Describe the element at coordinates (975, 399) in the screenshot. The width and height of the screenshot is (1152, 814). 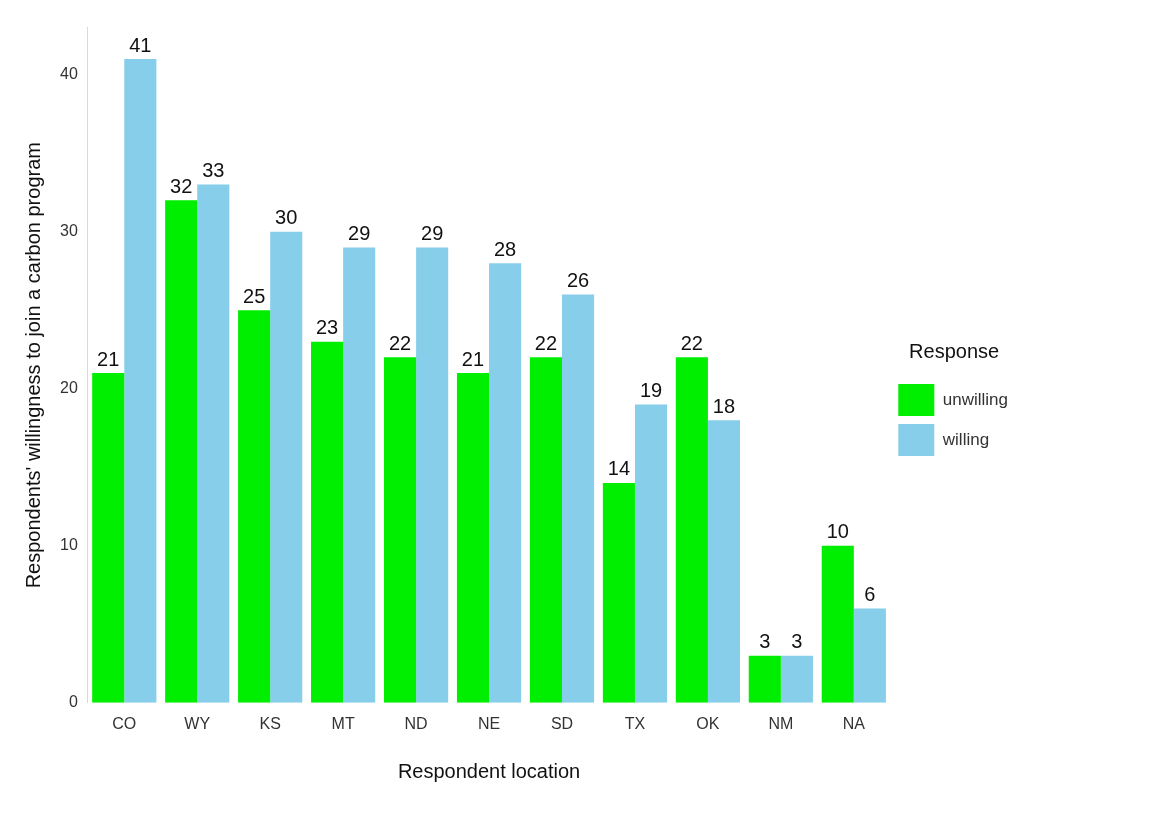
I see `legend-label: unwilling` at that location.